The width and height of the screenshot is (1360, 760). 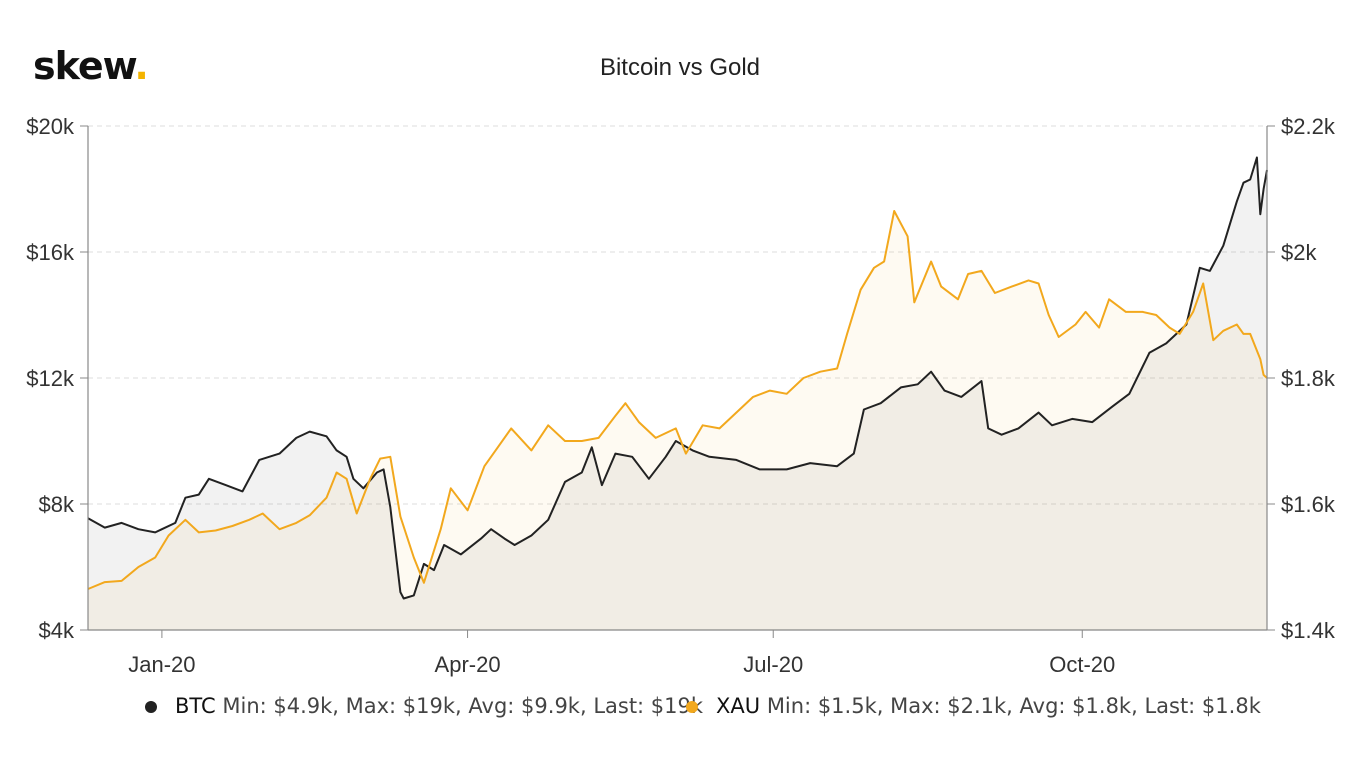 I want to click on right-tick-label: $1.4k, so click(x=1308, y=630).